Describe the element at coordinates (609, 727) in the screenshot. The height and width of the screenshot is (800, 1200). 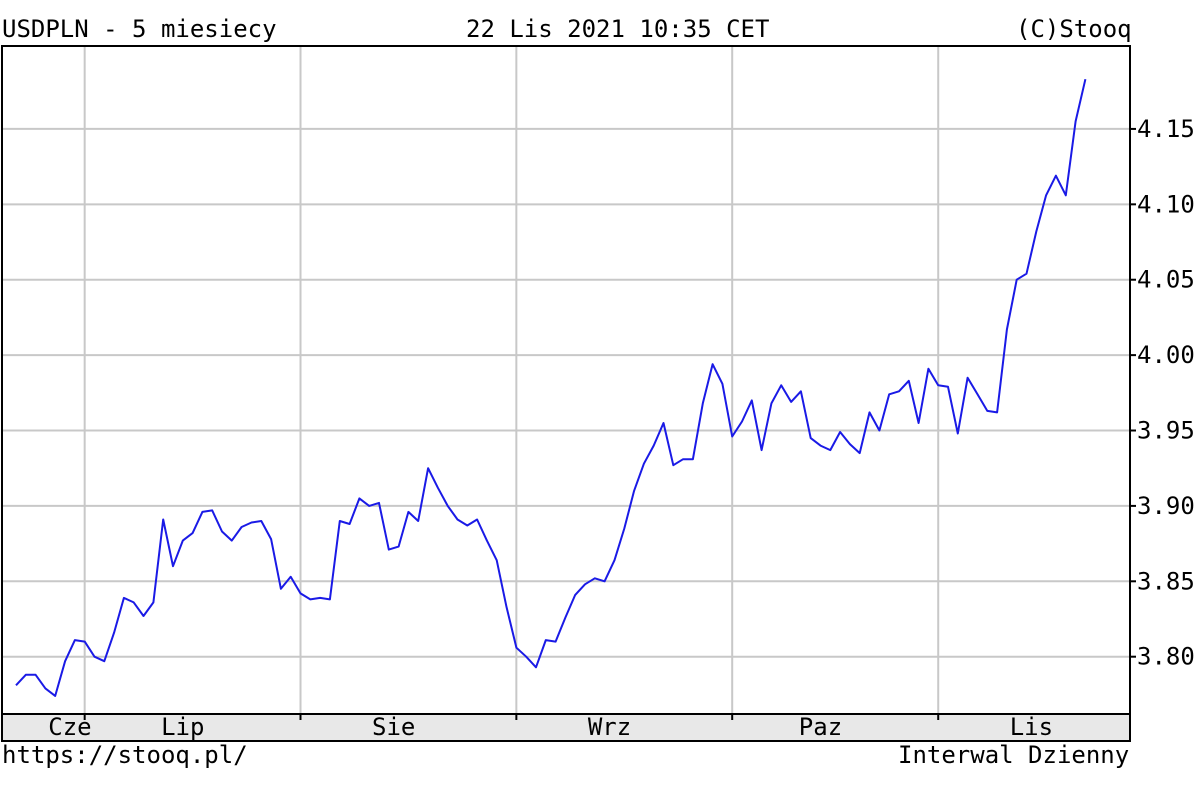
I see `x-tick-label: Wrz` at that location.